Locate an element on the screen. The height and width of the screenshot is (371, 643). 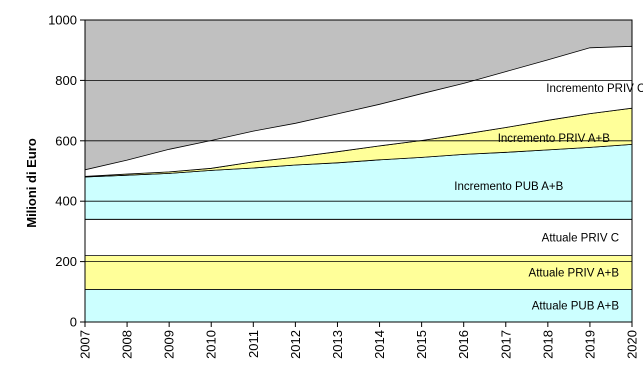
y-tick-label: 200 is located at coordinates (66, 261).